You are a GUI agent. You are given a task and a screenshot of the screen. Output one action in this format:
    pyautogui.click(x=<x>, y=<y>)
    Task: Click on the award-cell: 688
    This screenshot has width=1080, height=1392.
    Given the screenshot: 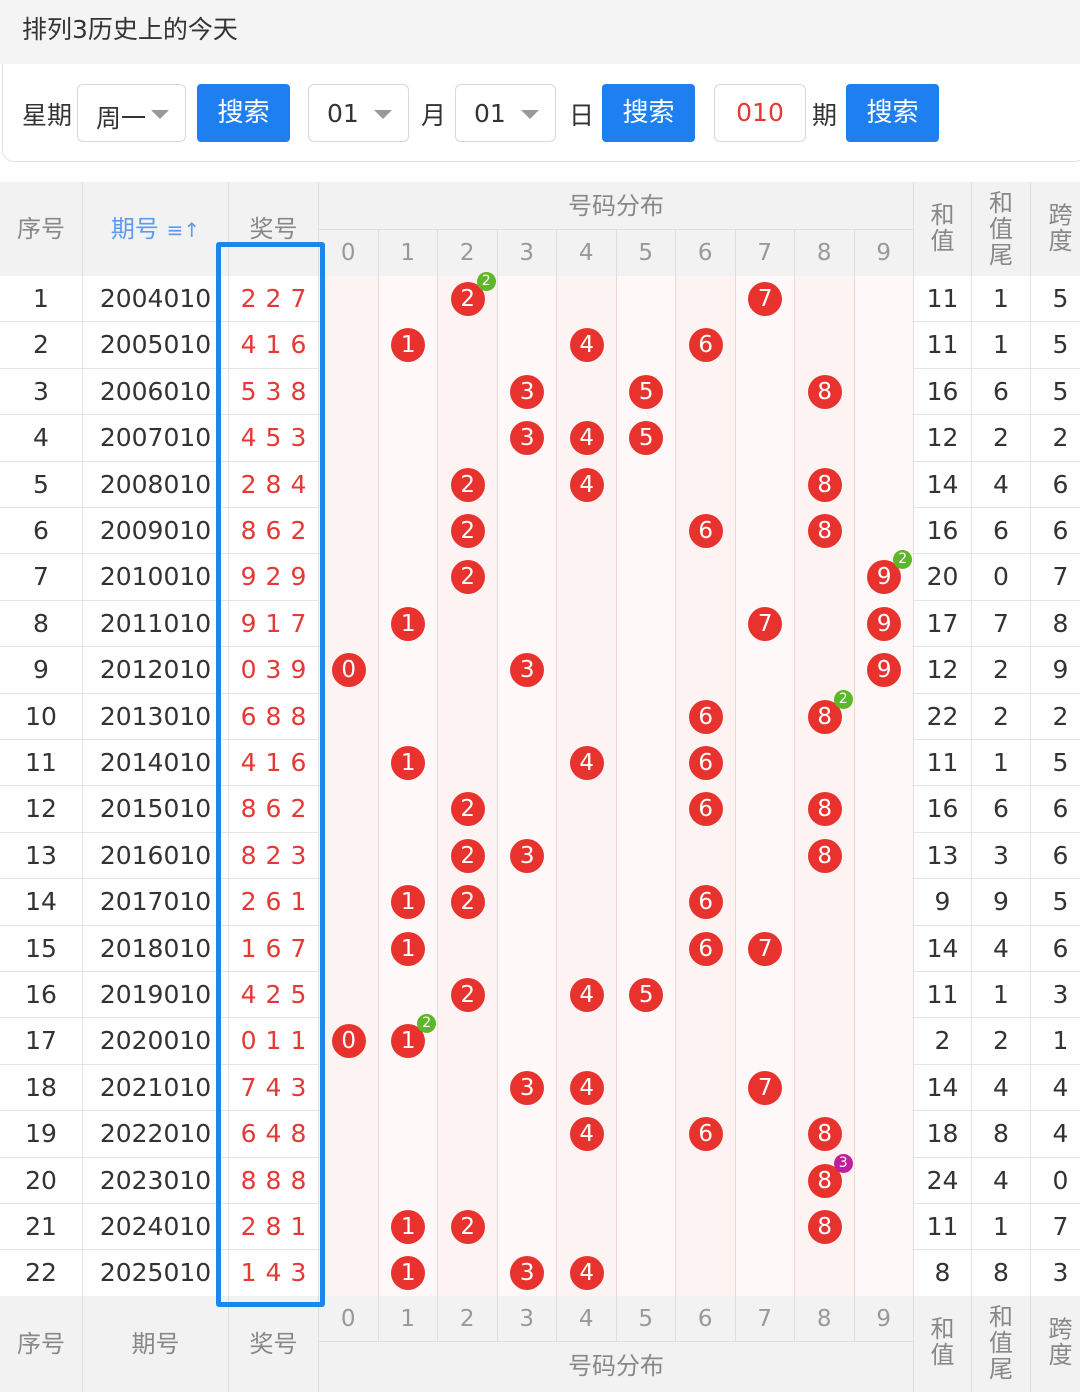 What is the action you would take?
    pyautogui.click(x=274, y=716)
    